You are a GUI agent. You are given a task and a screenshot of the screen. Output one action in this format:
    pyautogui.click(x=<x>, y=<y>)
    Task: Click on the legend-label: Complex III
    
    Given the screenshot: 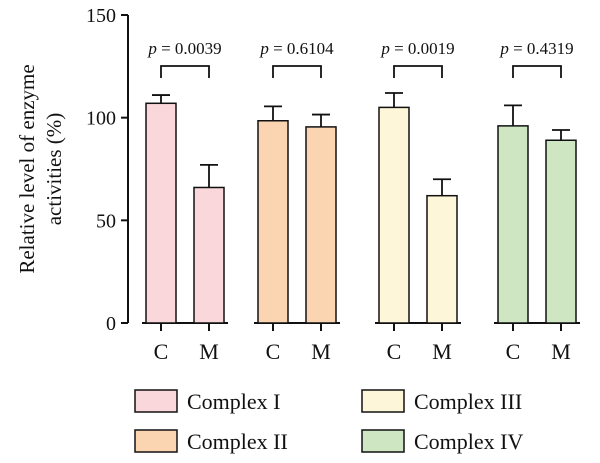 What is the action you would take?
    pyautogui.click(x=468, y=401)
    